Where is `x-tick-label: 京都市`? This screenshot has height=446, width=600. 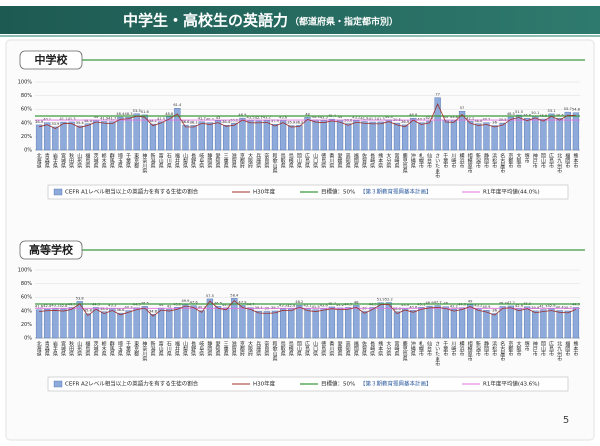 x-tick-label: 京都市 is located at coordinates (510, 160).